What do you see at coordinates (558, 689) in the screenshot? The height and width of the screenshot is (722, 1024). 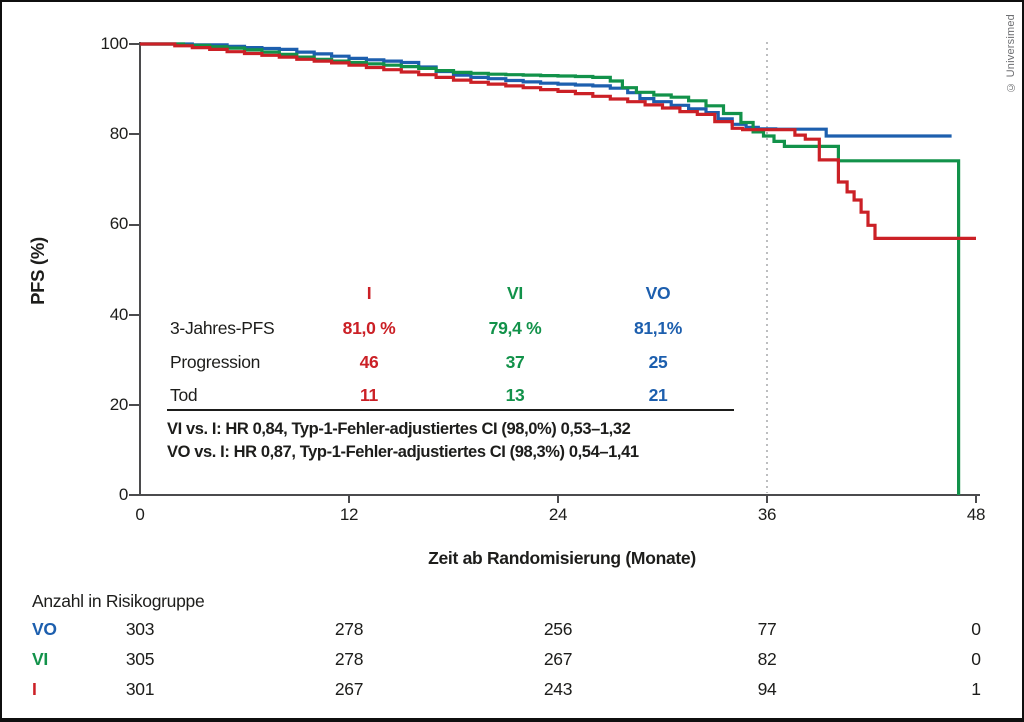 I see `risk-count-i-m24: 243` at bounding box center [558, 689].